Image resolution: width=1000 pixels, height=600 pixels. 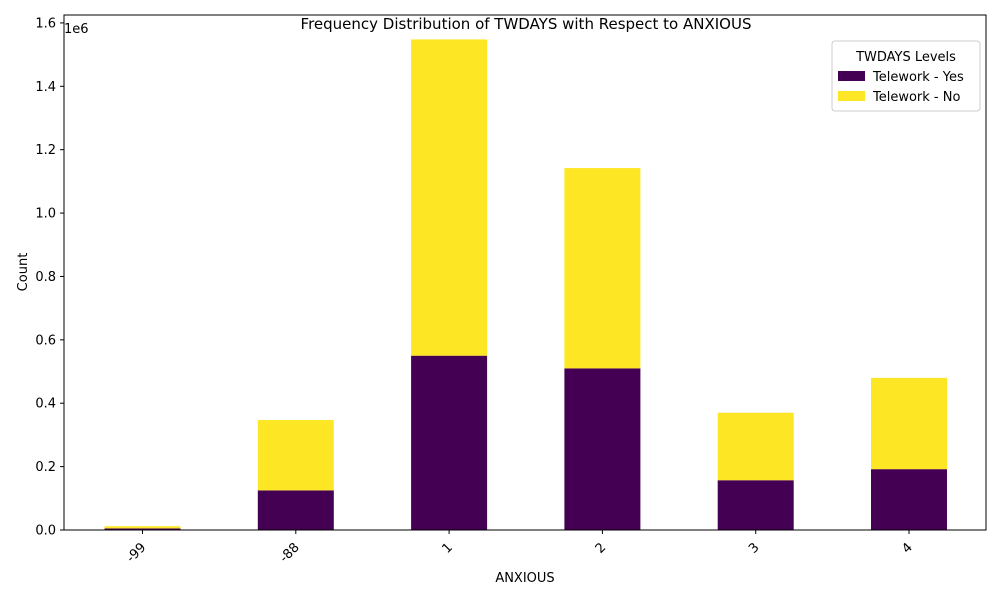 What do you see at coordinates (905, 57) in the screenshot?
I see `legend-title: TWDAYS Levels` at bounding box center [905, 57].